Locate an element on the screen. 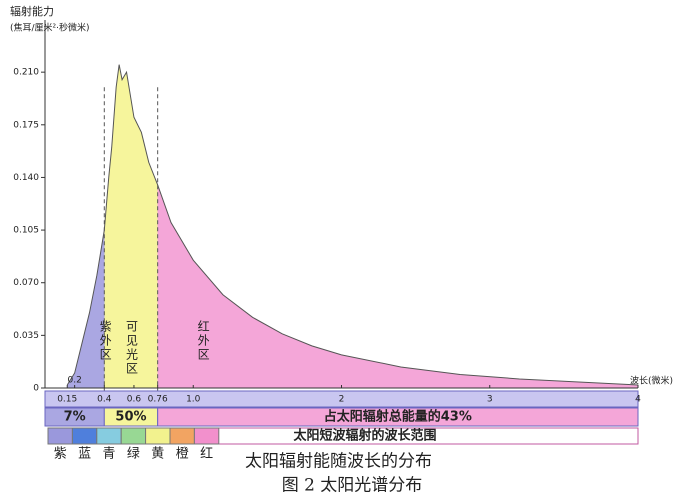 This screenshot has height=497, width=695. region-label: 紫外区 is located at coordinates (105, 341).